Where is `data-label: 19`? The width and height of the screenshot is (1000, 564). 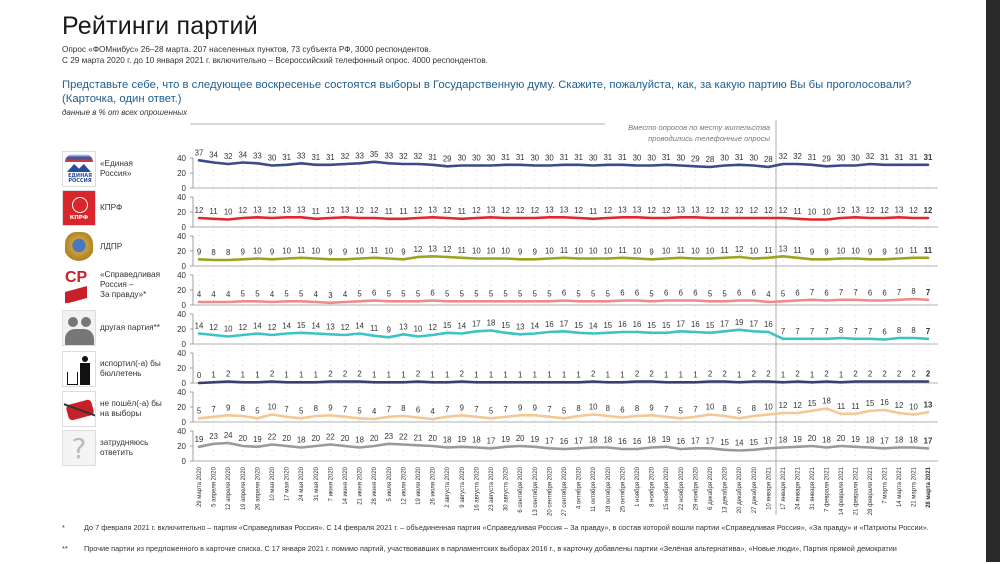 data-label: 19 is located at coordinates (199, 439).